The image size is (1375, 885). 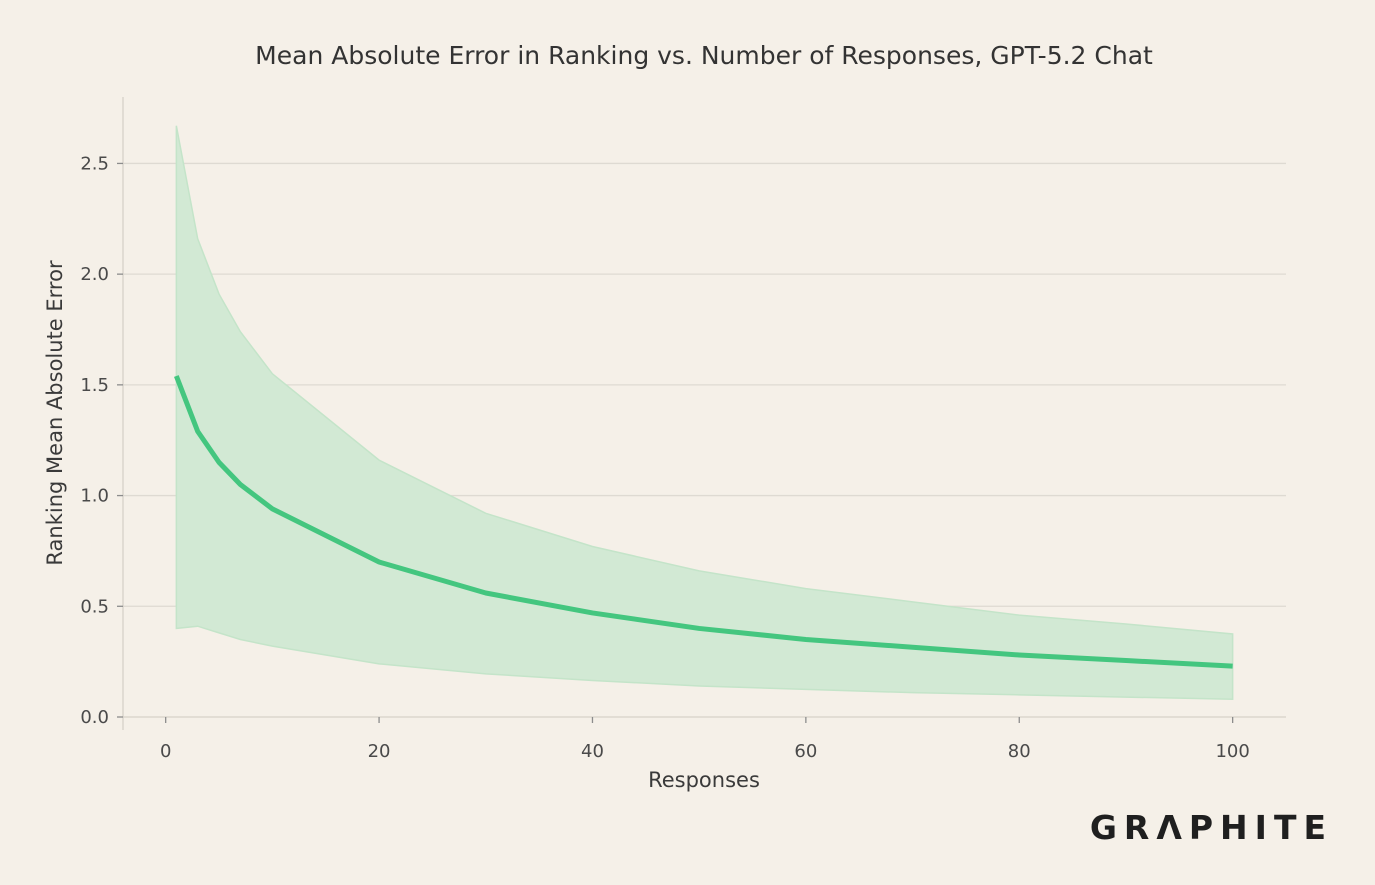 What do you see at coordinates (94, 163) in the screenshot?
I see `y-tick-label: 2.5` at bounding box center [94, 163].